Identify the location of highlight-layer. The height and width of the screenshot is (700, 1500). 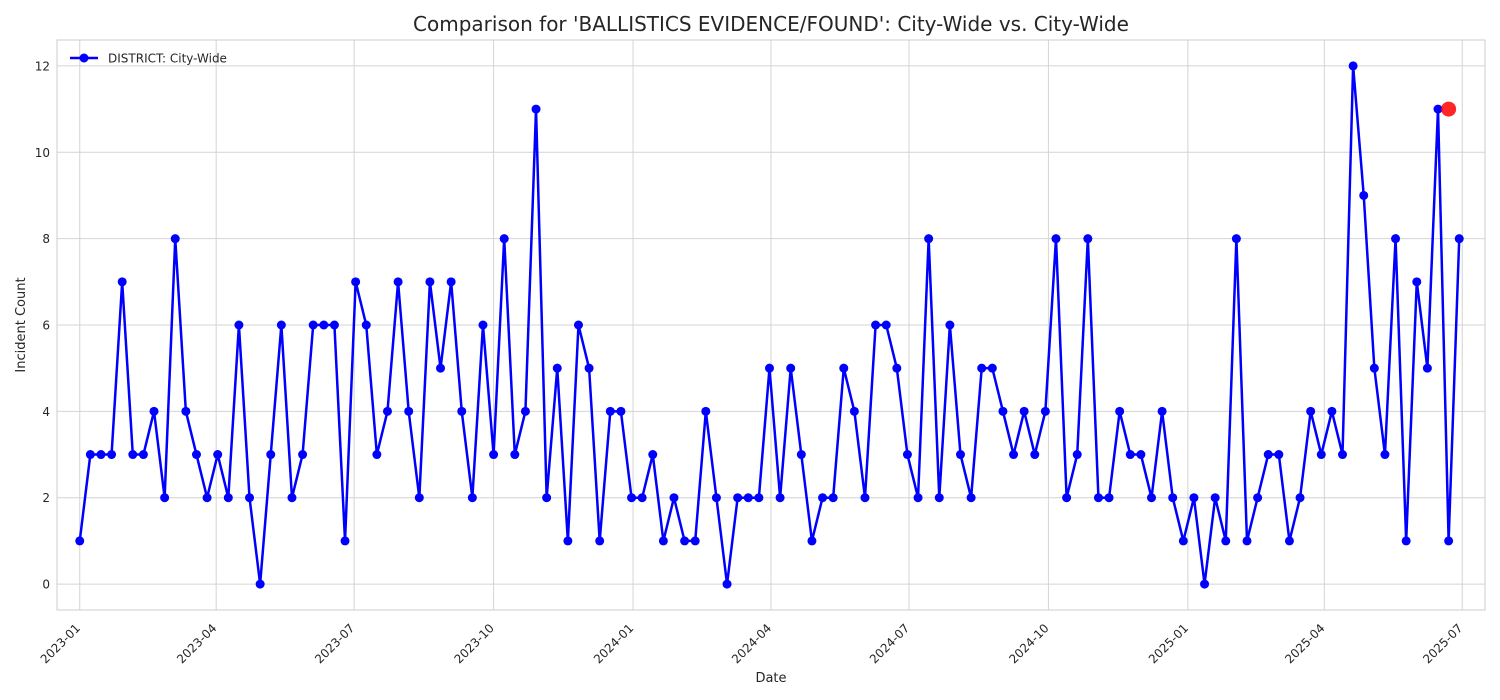
(1449, 109).